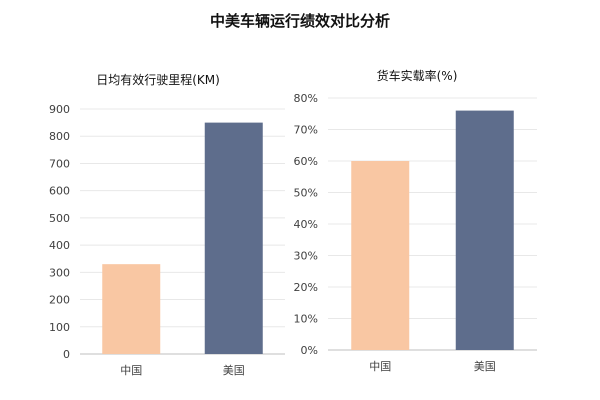 The height and width of the screenshot is (400, 600). Describe the element at coordinates (309, 350) in the screenshot. I see `chart-2-y-tick-label: 0%` at that location.